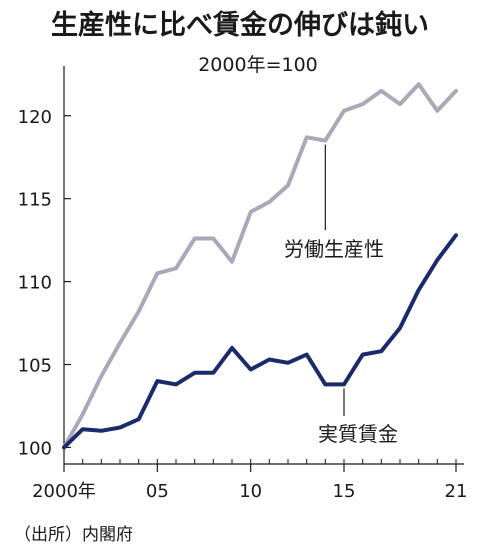 This screenshot has width=480, height=557. What do you see at coordinates (258, 65) in the screenshot?
I see `chart-subtitle: 2000年=100` at bounding box center [258, 65].